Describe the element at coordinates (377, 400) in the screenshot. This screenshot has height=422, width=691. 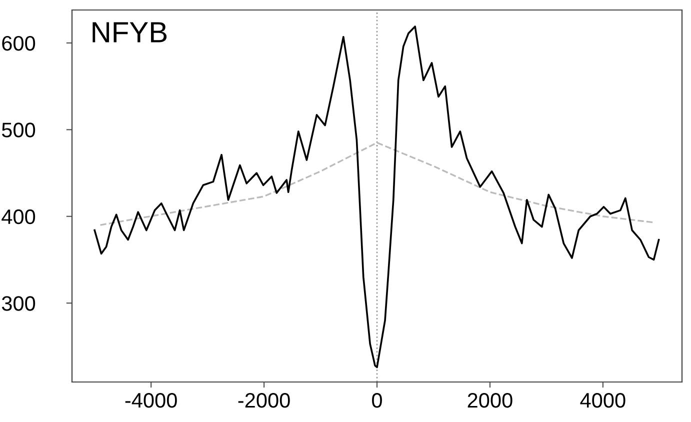
I see `x-tick-label: 0` at that location.